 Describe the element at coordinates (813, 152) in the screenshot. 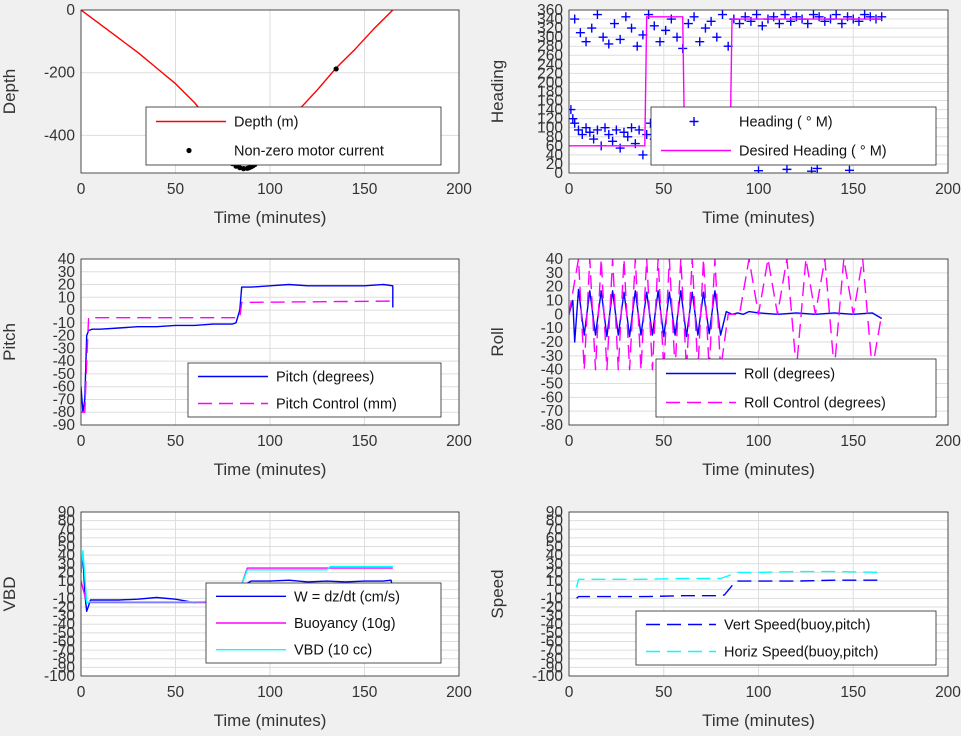

I see `legend-label: Desired Heading ( ° M)` at that location.